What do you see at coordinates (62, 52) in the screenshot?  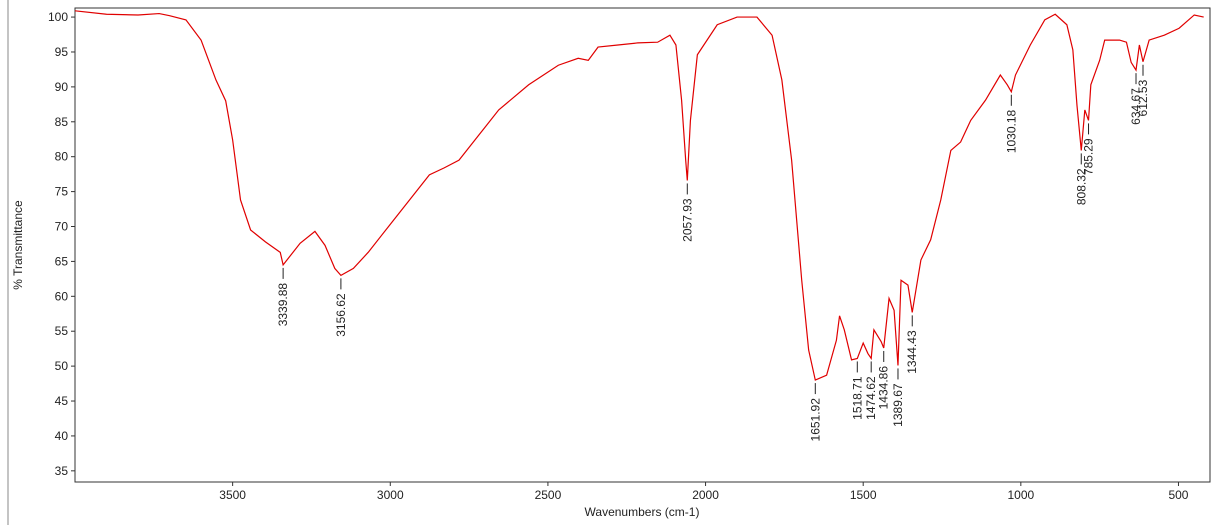 I see `y-tick-label: 95` at bounding box center [62, 52].